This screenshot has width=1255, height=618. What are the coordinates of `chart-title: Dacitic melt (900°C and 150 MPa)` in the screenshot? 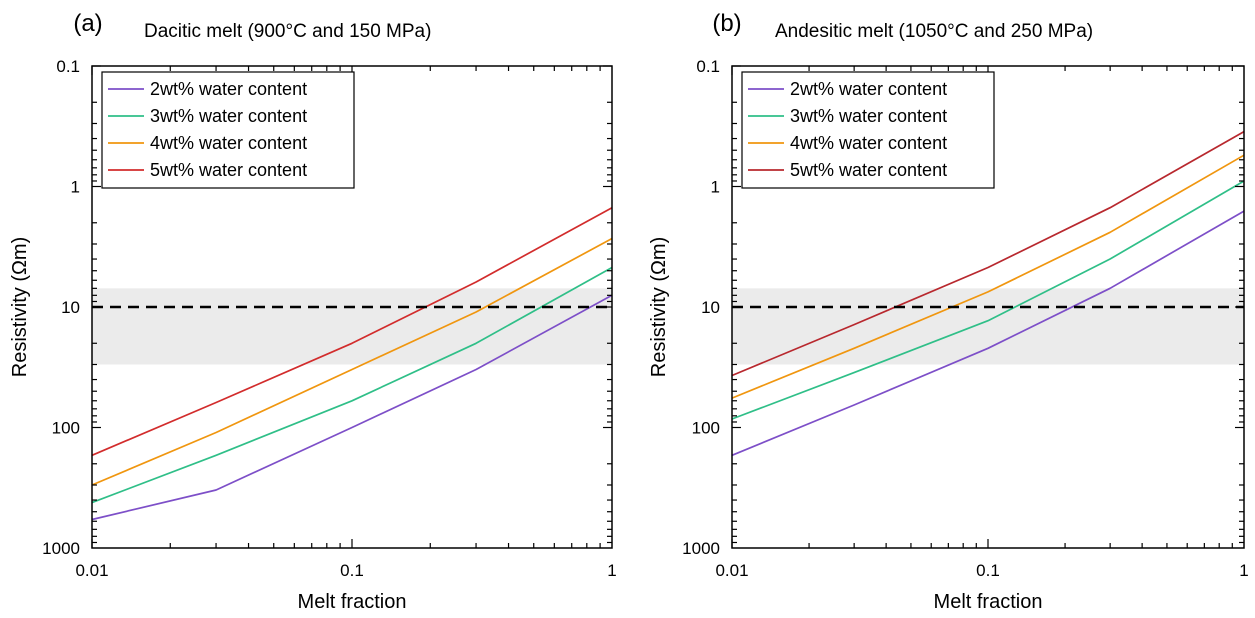 It's located at (287, 31).